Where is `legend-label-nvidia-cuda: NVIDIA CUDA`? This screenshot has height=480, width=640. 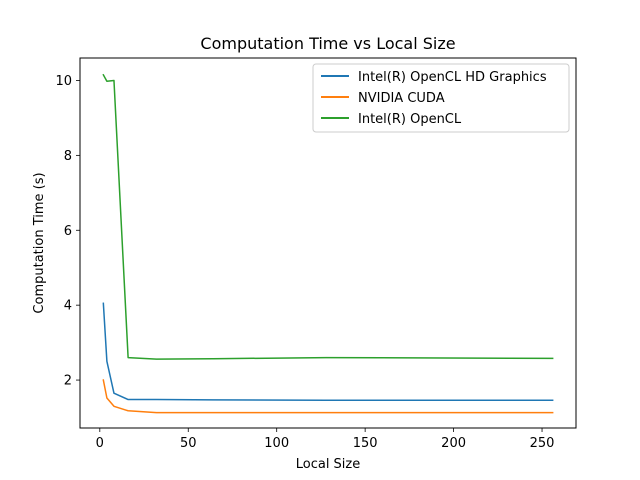 legend-label-nvidia-cuda: NVIDIA CUDA is located at coordinates (401, 98).